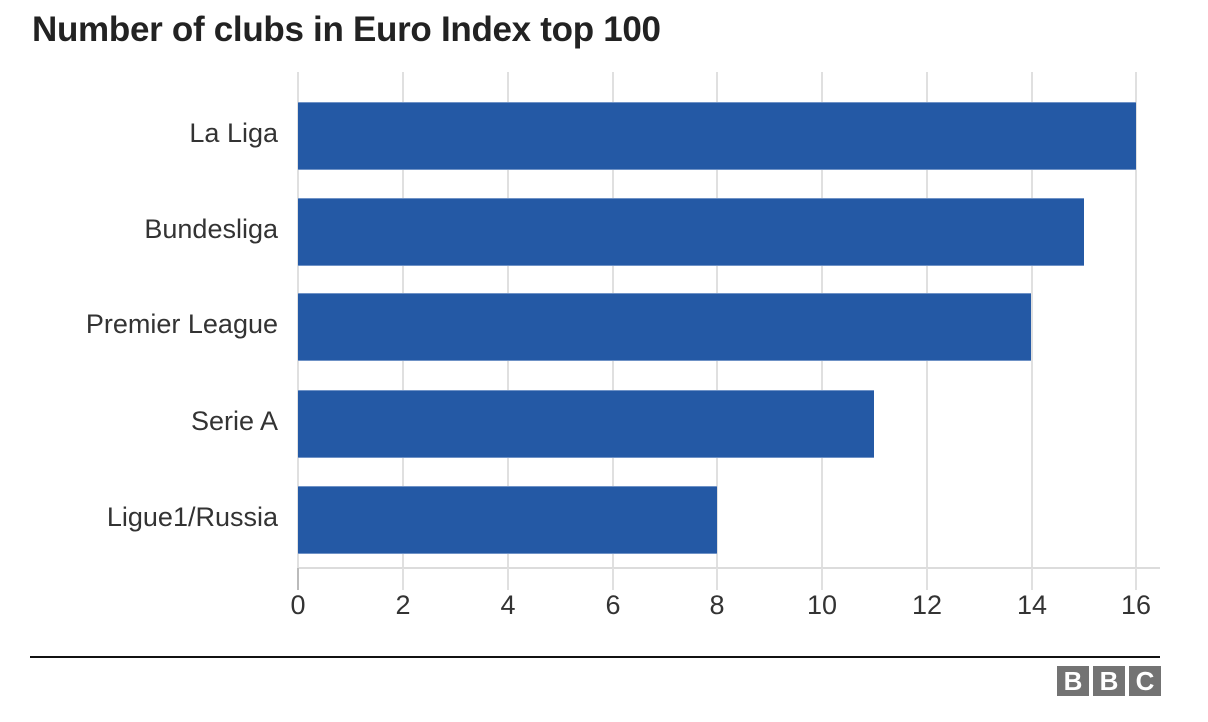 The width and height of the screenshot is (1208, 722). Describe the element at coordinates (729, 568) in the screenshot. I see `x-axis-line` at that location.